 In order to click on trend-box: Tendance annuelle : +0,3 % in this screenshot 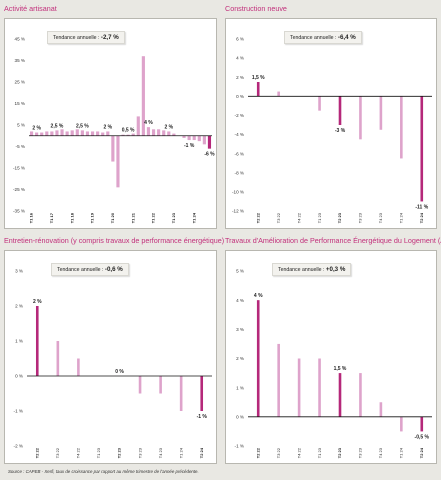, I will do `click(312, 269)`.